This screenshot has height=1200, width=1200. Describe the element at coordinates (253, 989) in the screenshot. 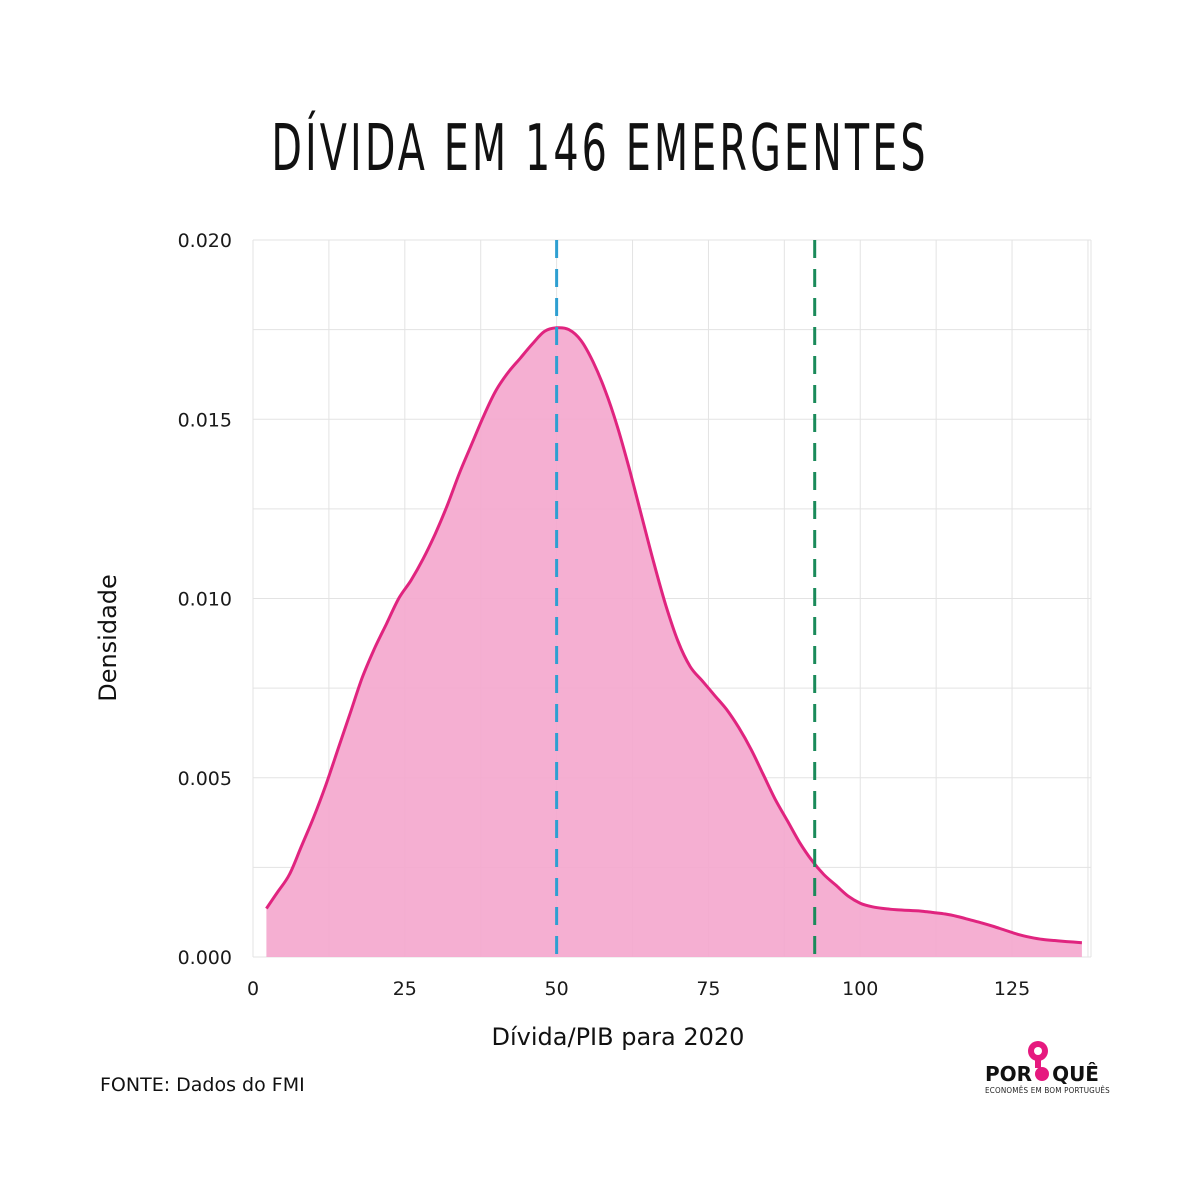

I see `x-tick-label: 0` at that location.